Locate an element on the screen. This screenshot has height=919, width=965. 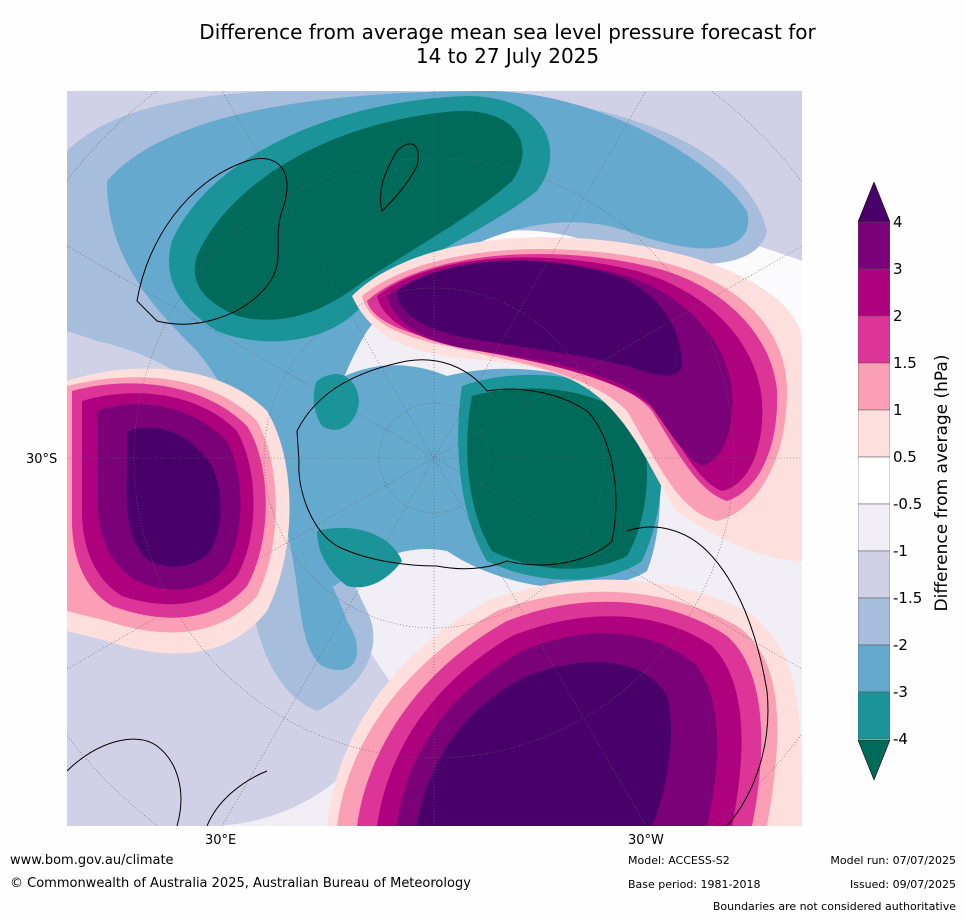
pos-4-s is located at coordinates (544, 744).